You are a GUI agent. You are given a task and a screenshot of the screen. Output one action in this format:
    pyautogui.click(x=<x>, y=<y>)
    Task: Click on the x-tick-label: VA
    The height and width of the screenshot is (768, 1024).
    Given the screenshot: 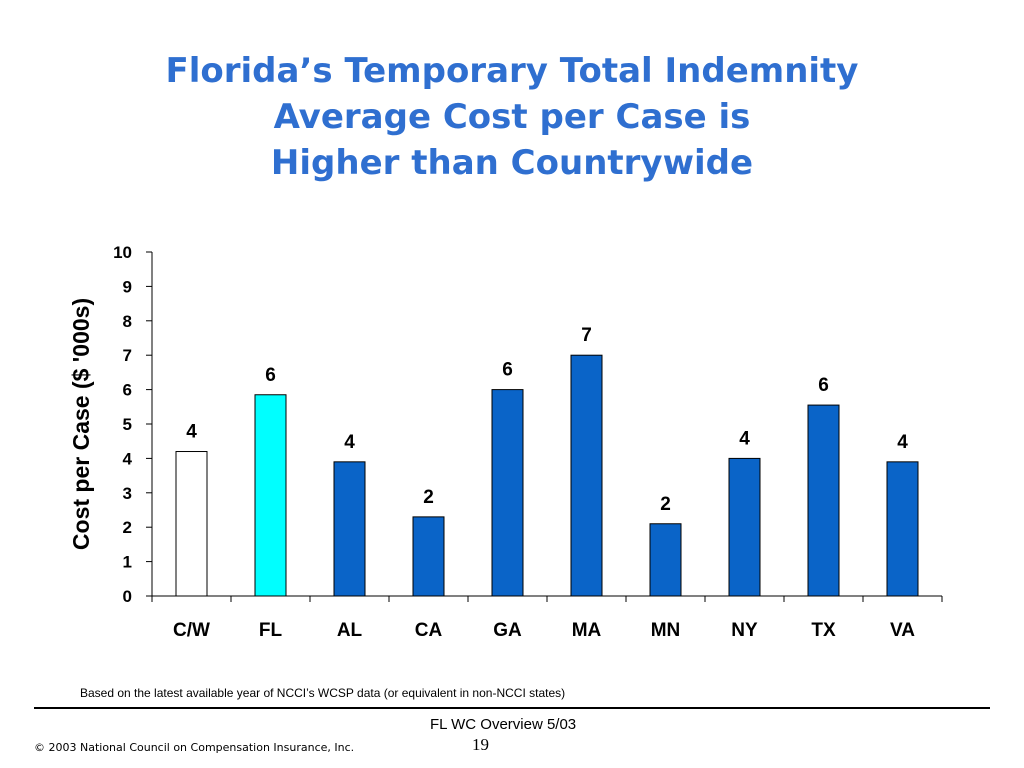 What is the action you would take?
    pyautogui.click(x=902, y=630)
    